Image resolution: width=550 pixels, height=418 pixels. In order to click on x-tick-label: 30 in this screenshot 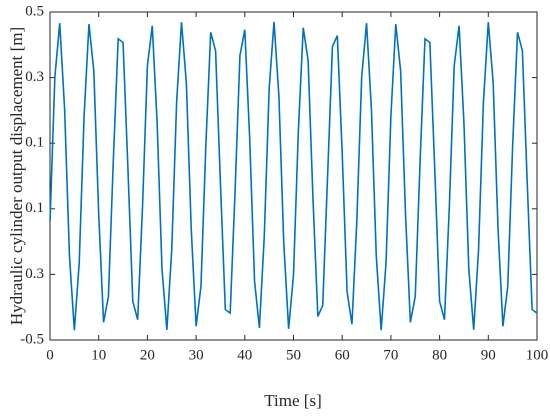, I will do `click(196, 355)`.